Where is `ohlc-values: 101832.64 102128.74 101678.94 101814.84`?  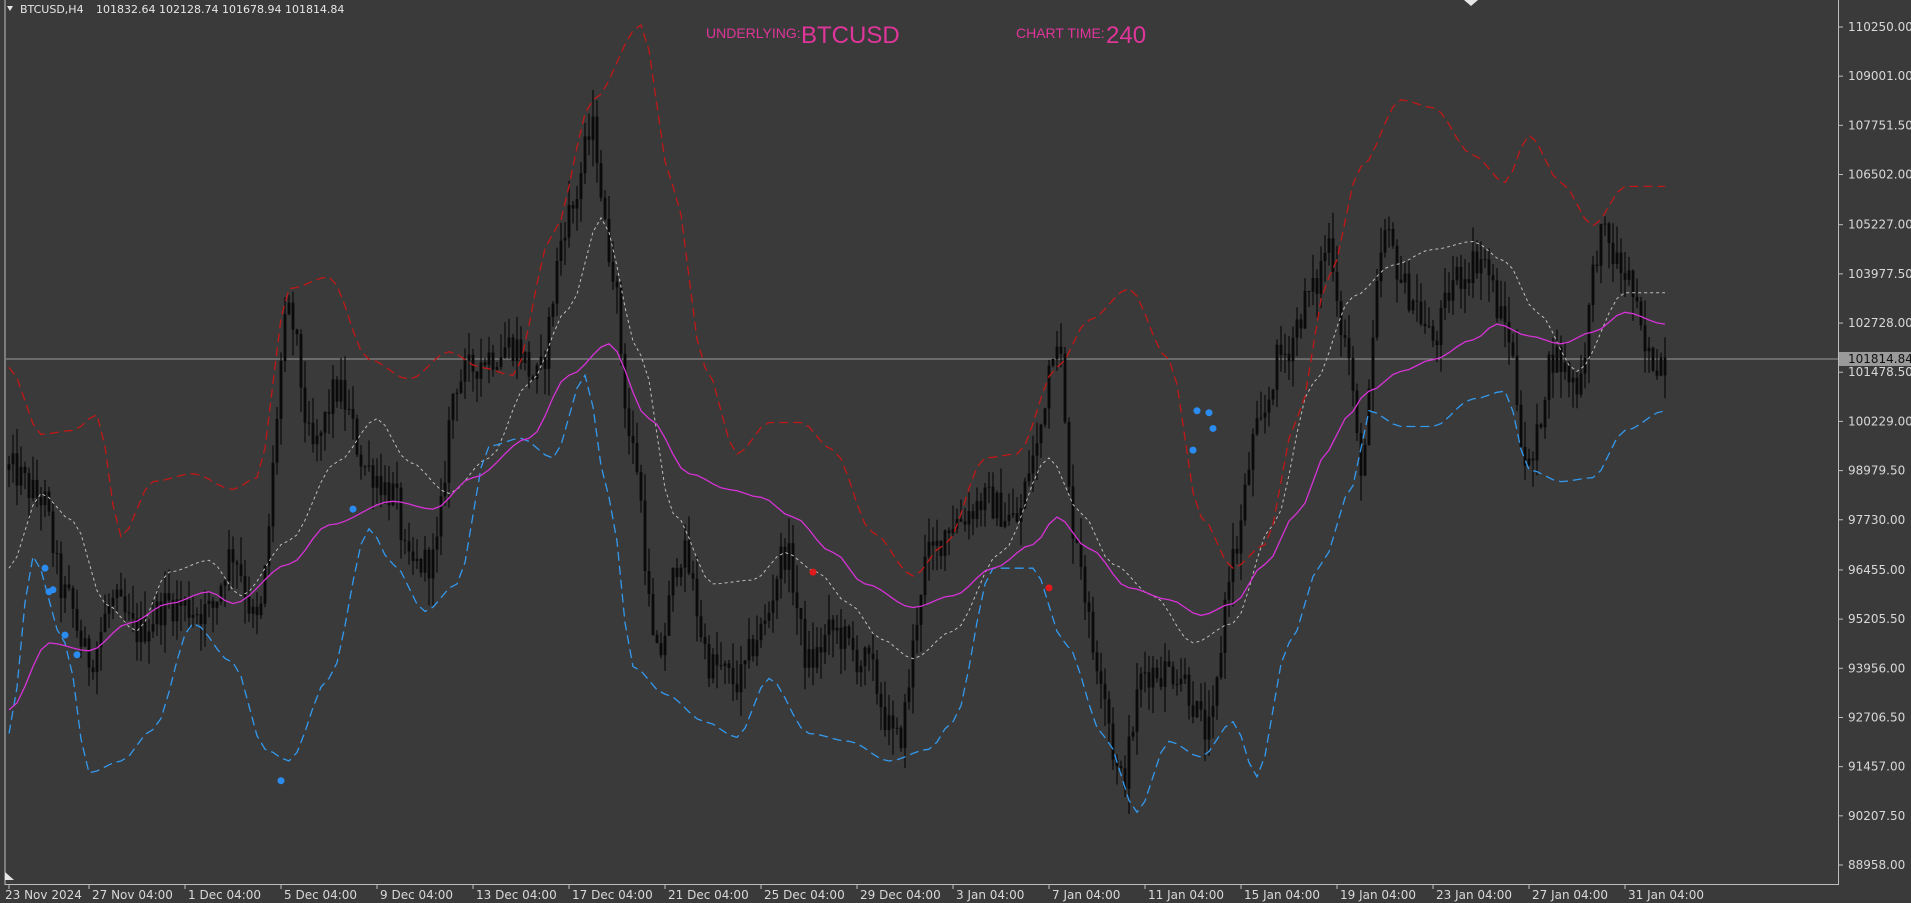 ohlc-values: 101832.64 102128.74 101678.94 101814.84 is located at coordinates (220, 9).